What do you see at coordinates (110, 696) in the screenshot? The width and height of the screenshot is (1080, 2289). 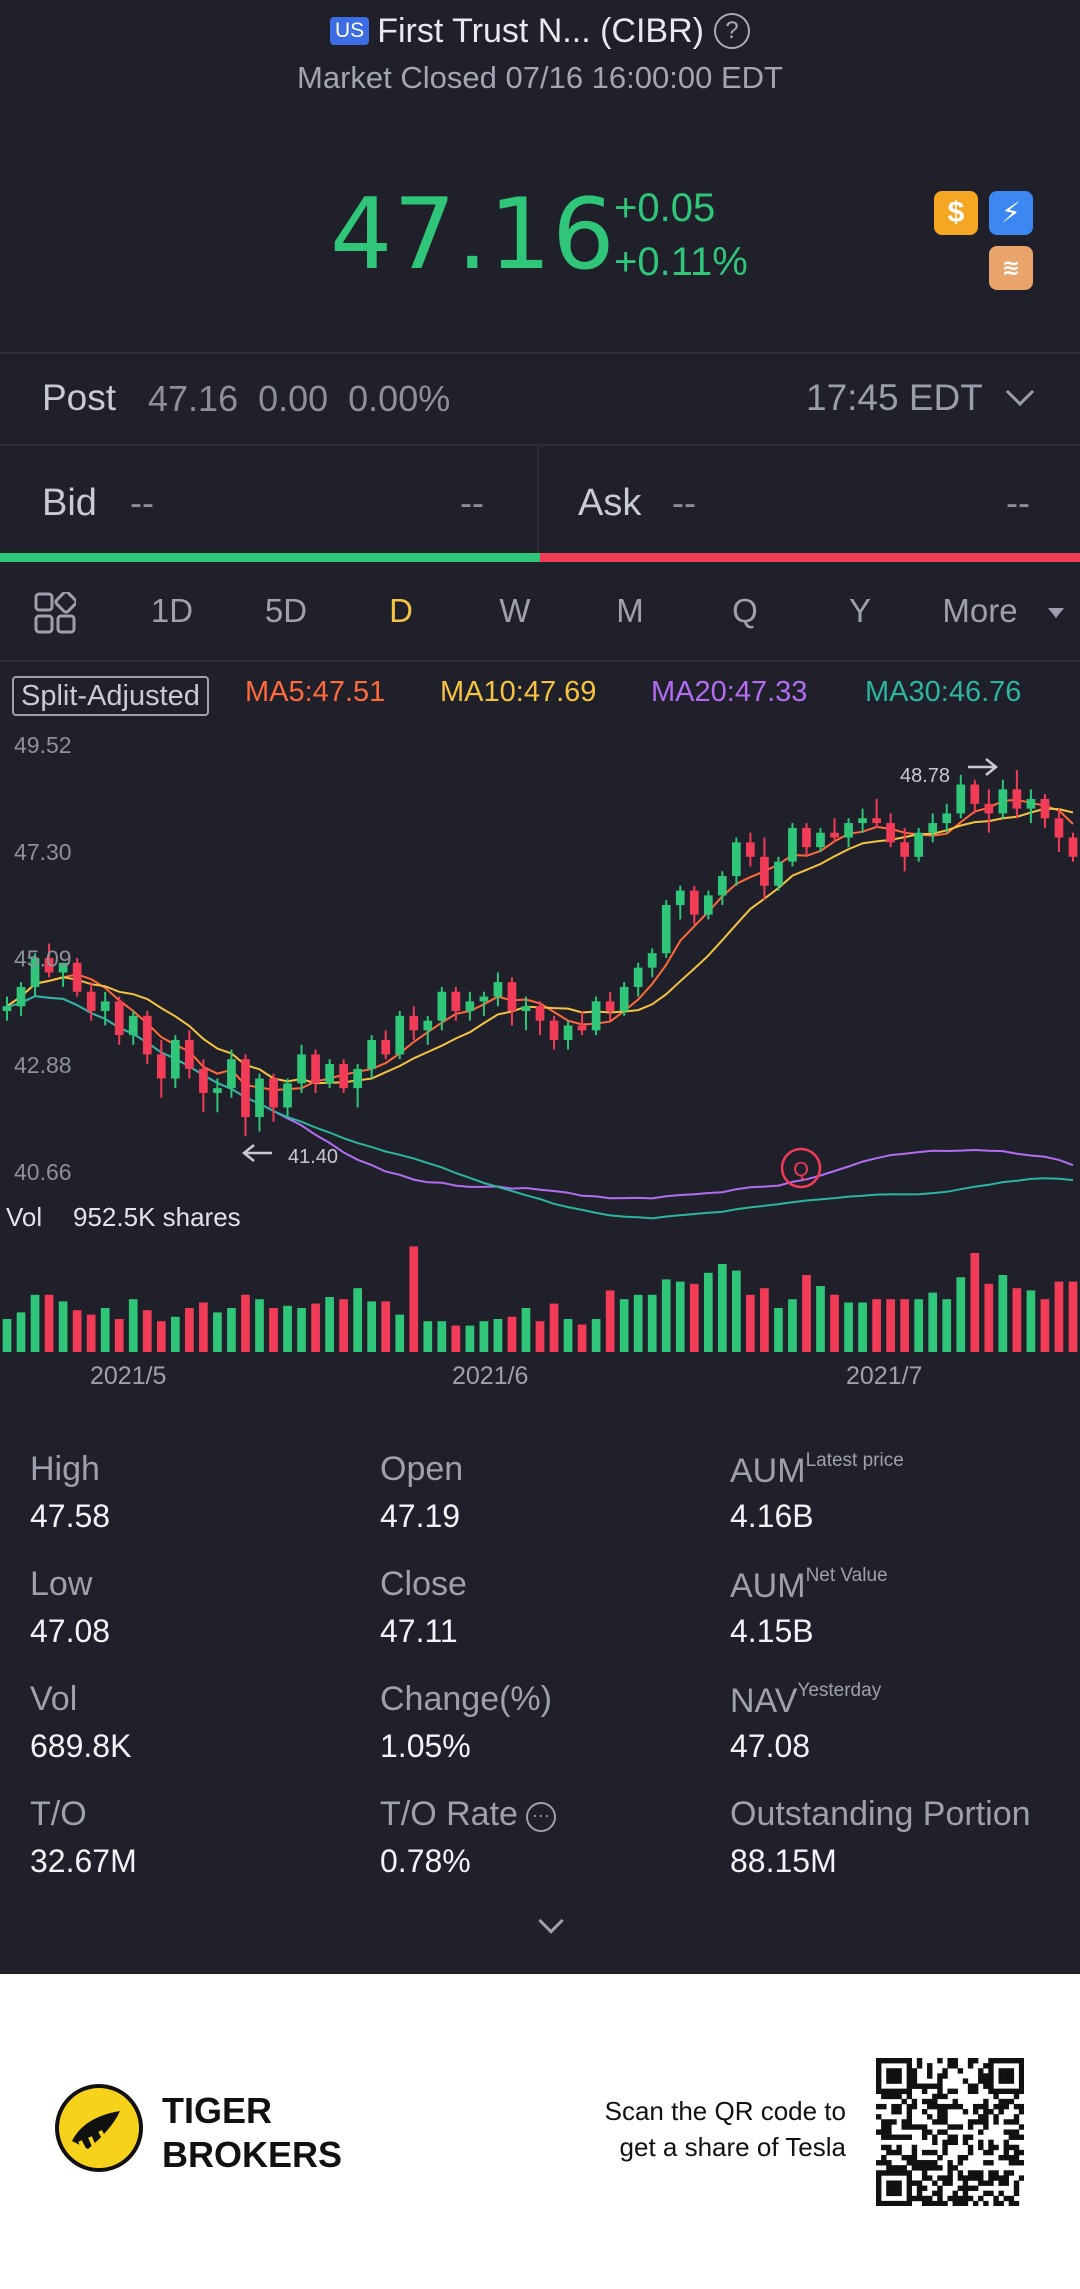 I see `split-adjusted-toggle: Split-Adjusted` at bounding box center [110, 696].